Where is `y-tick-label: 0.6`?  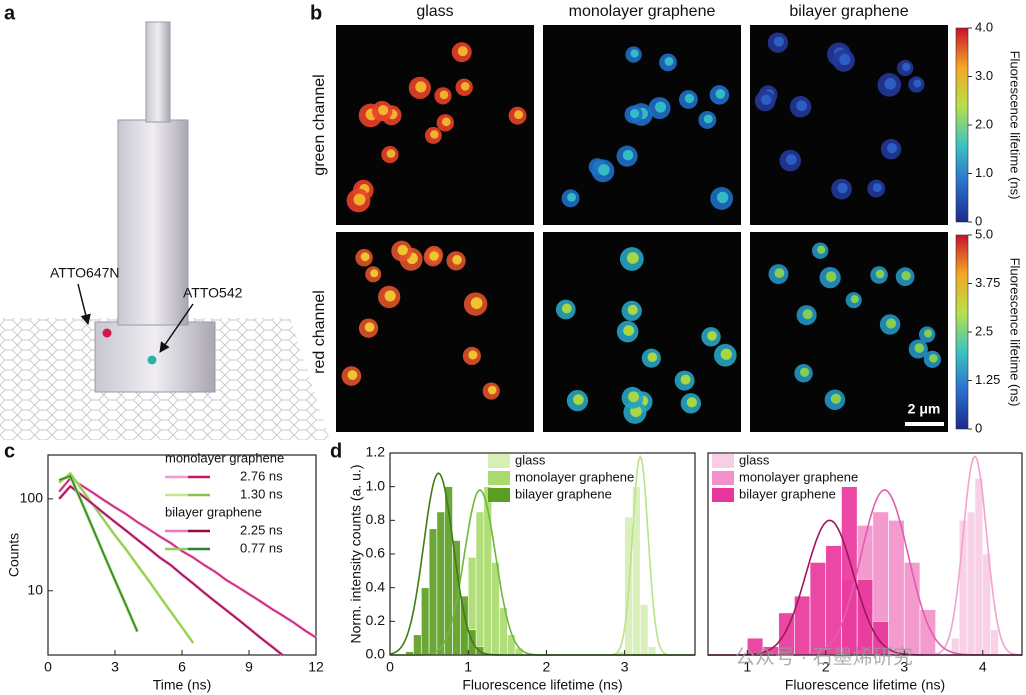 y-tick-label: 0.6 is located at coordinates (376, 553).